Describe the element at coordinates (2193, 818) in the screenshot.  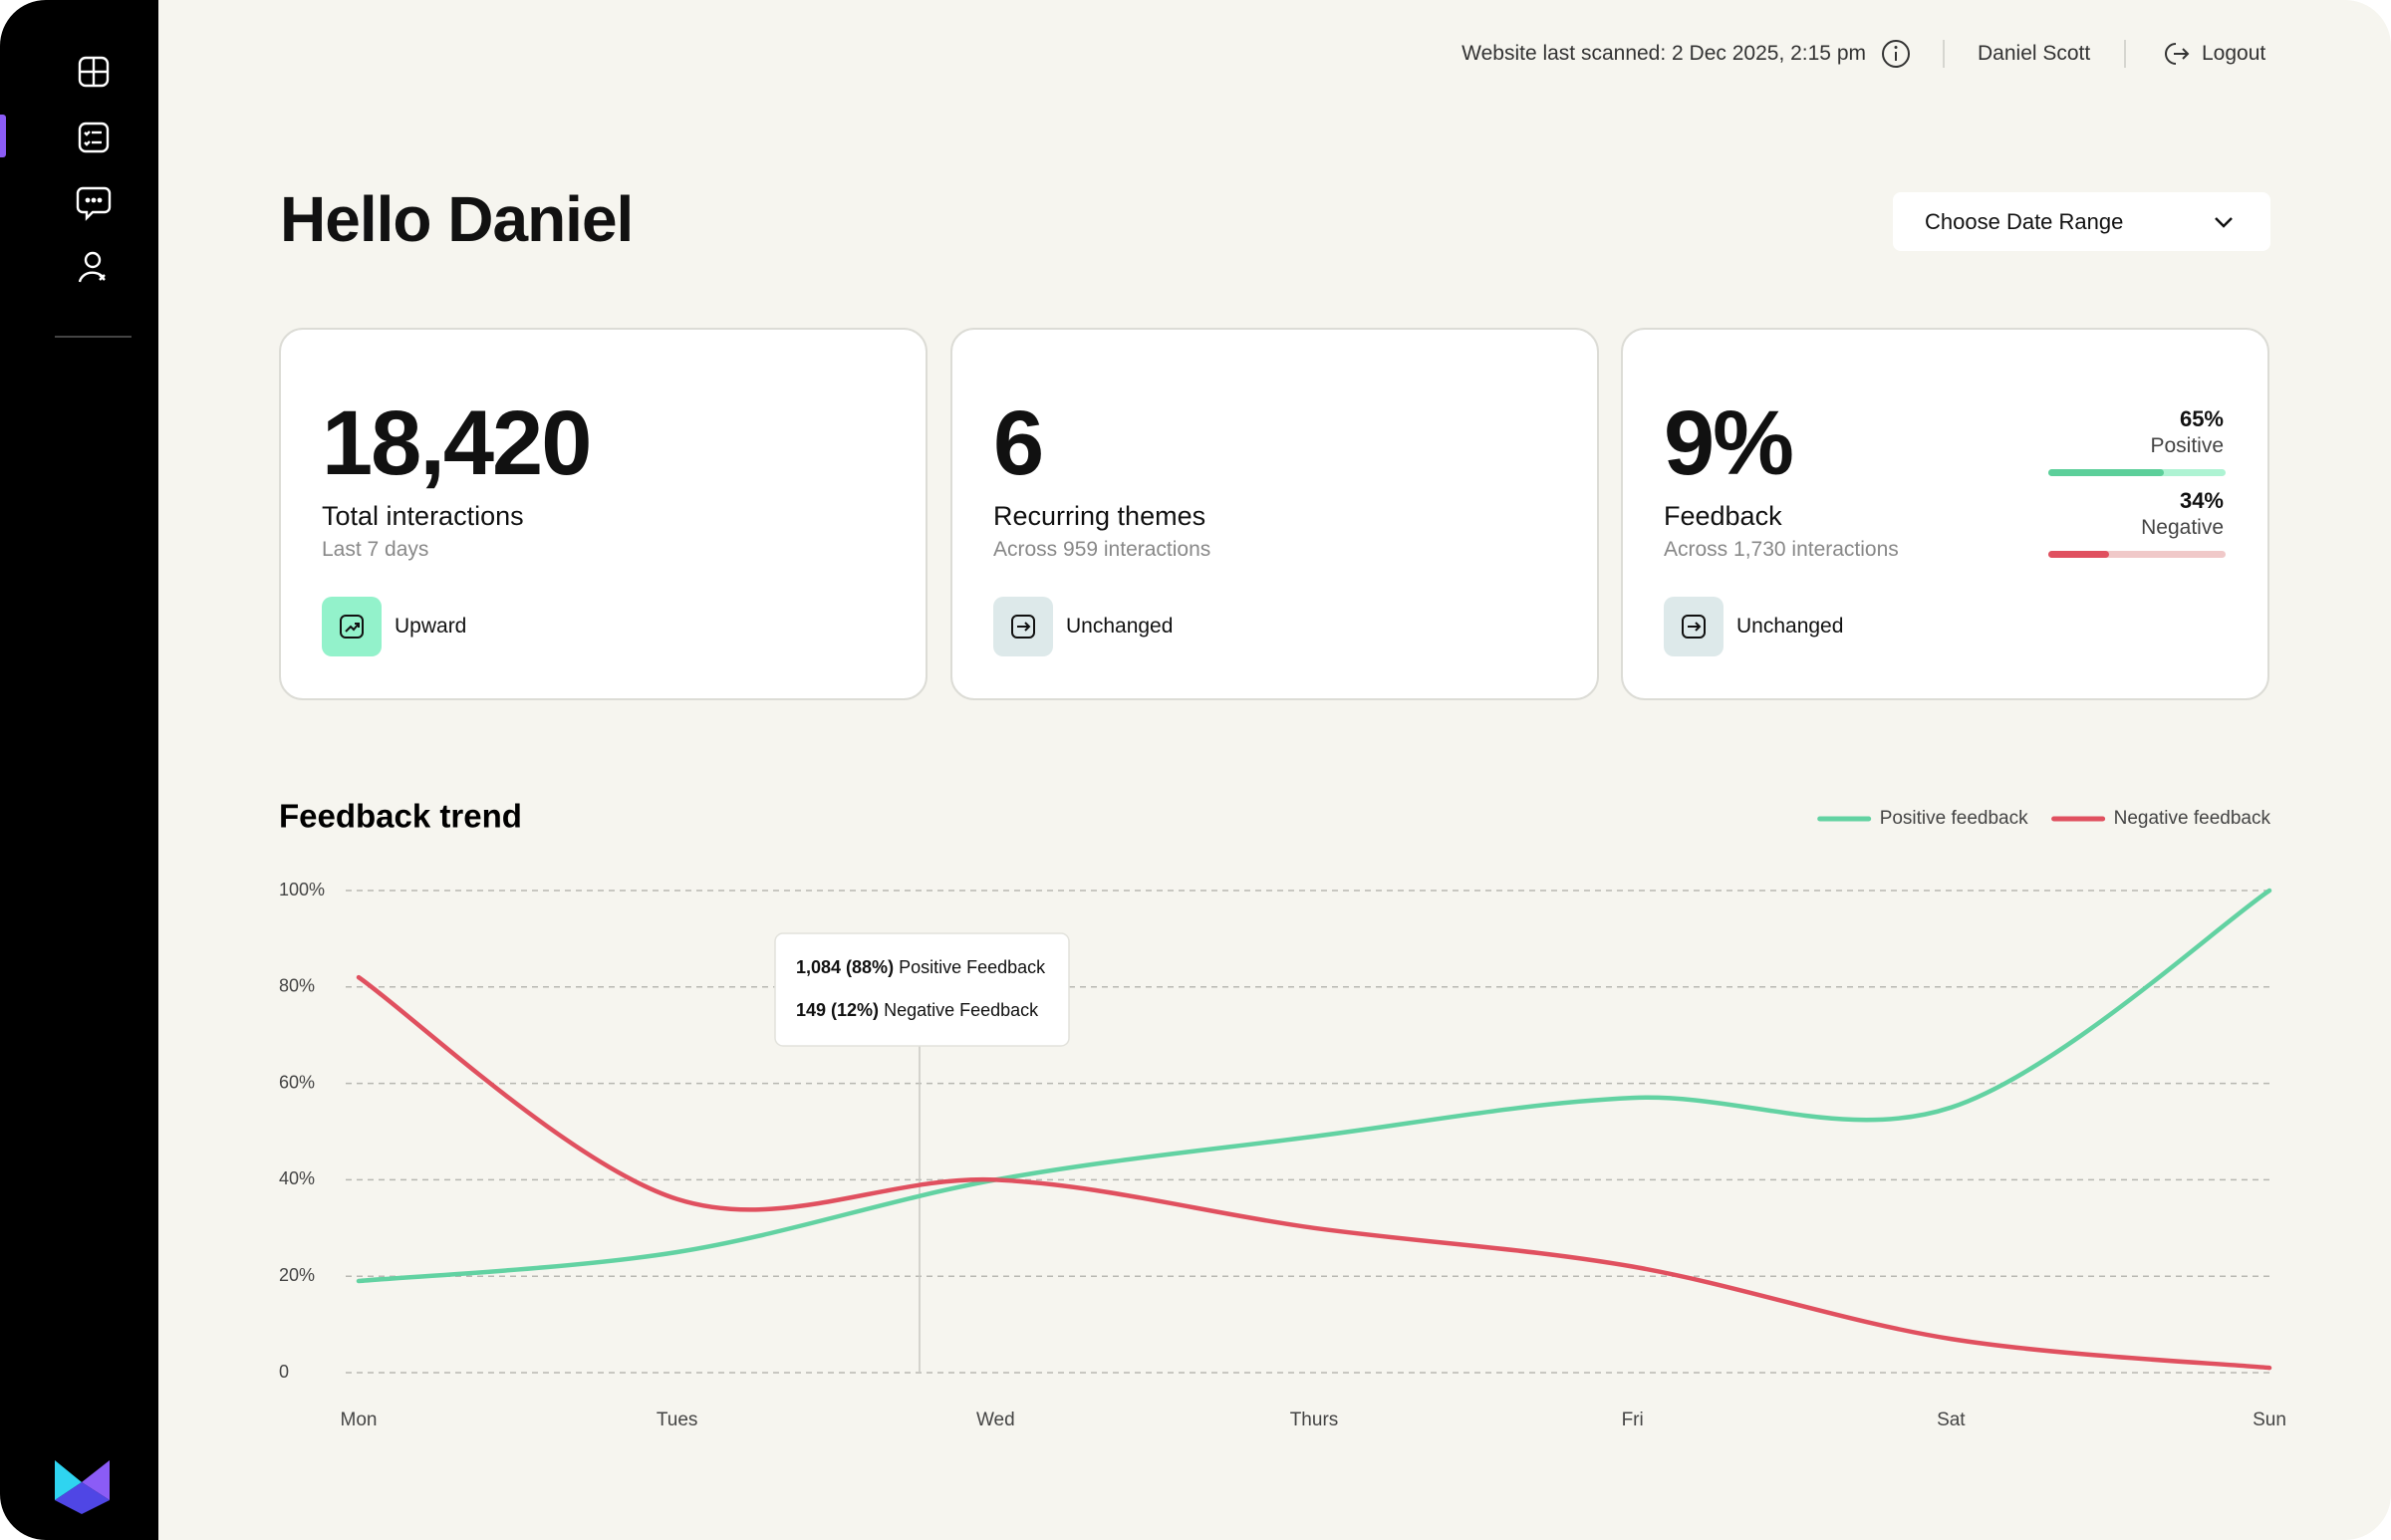
I see `legend-label: Negative feedback` at that location.